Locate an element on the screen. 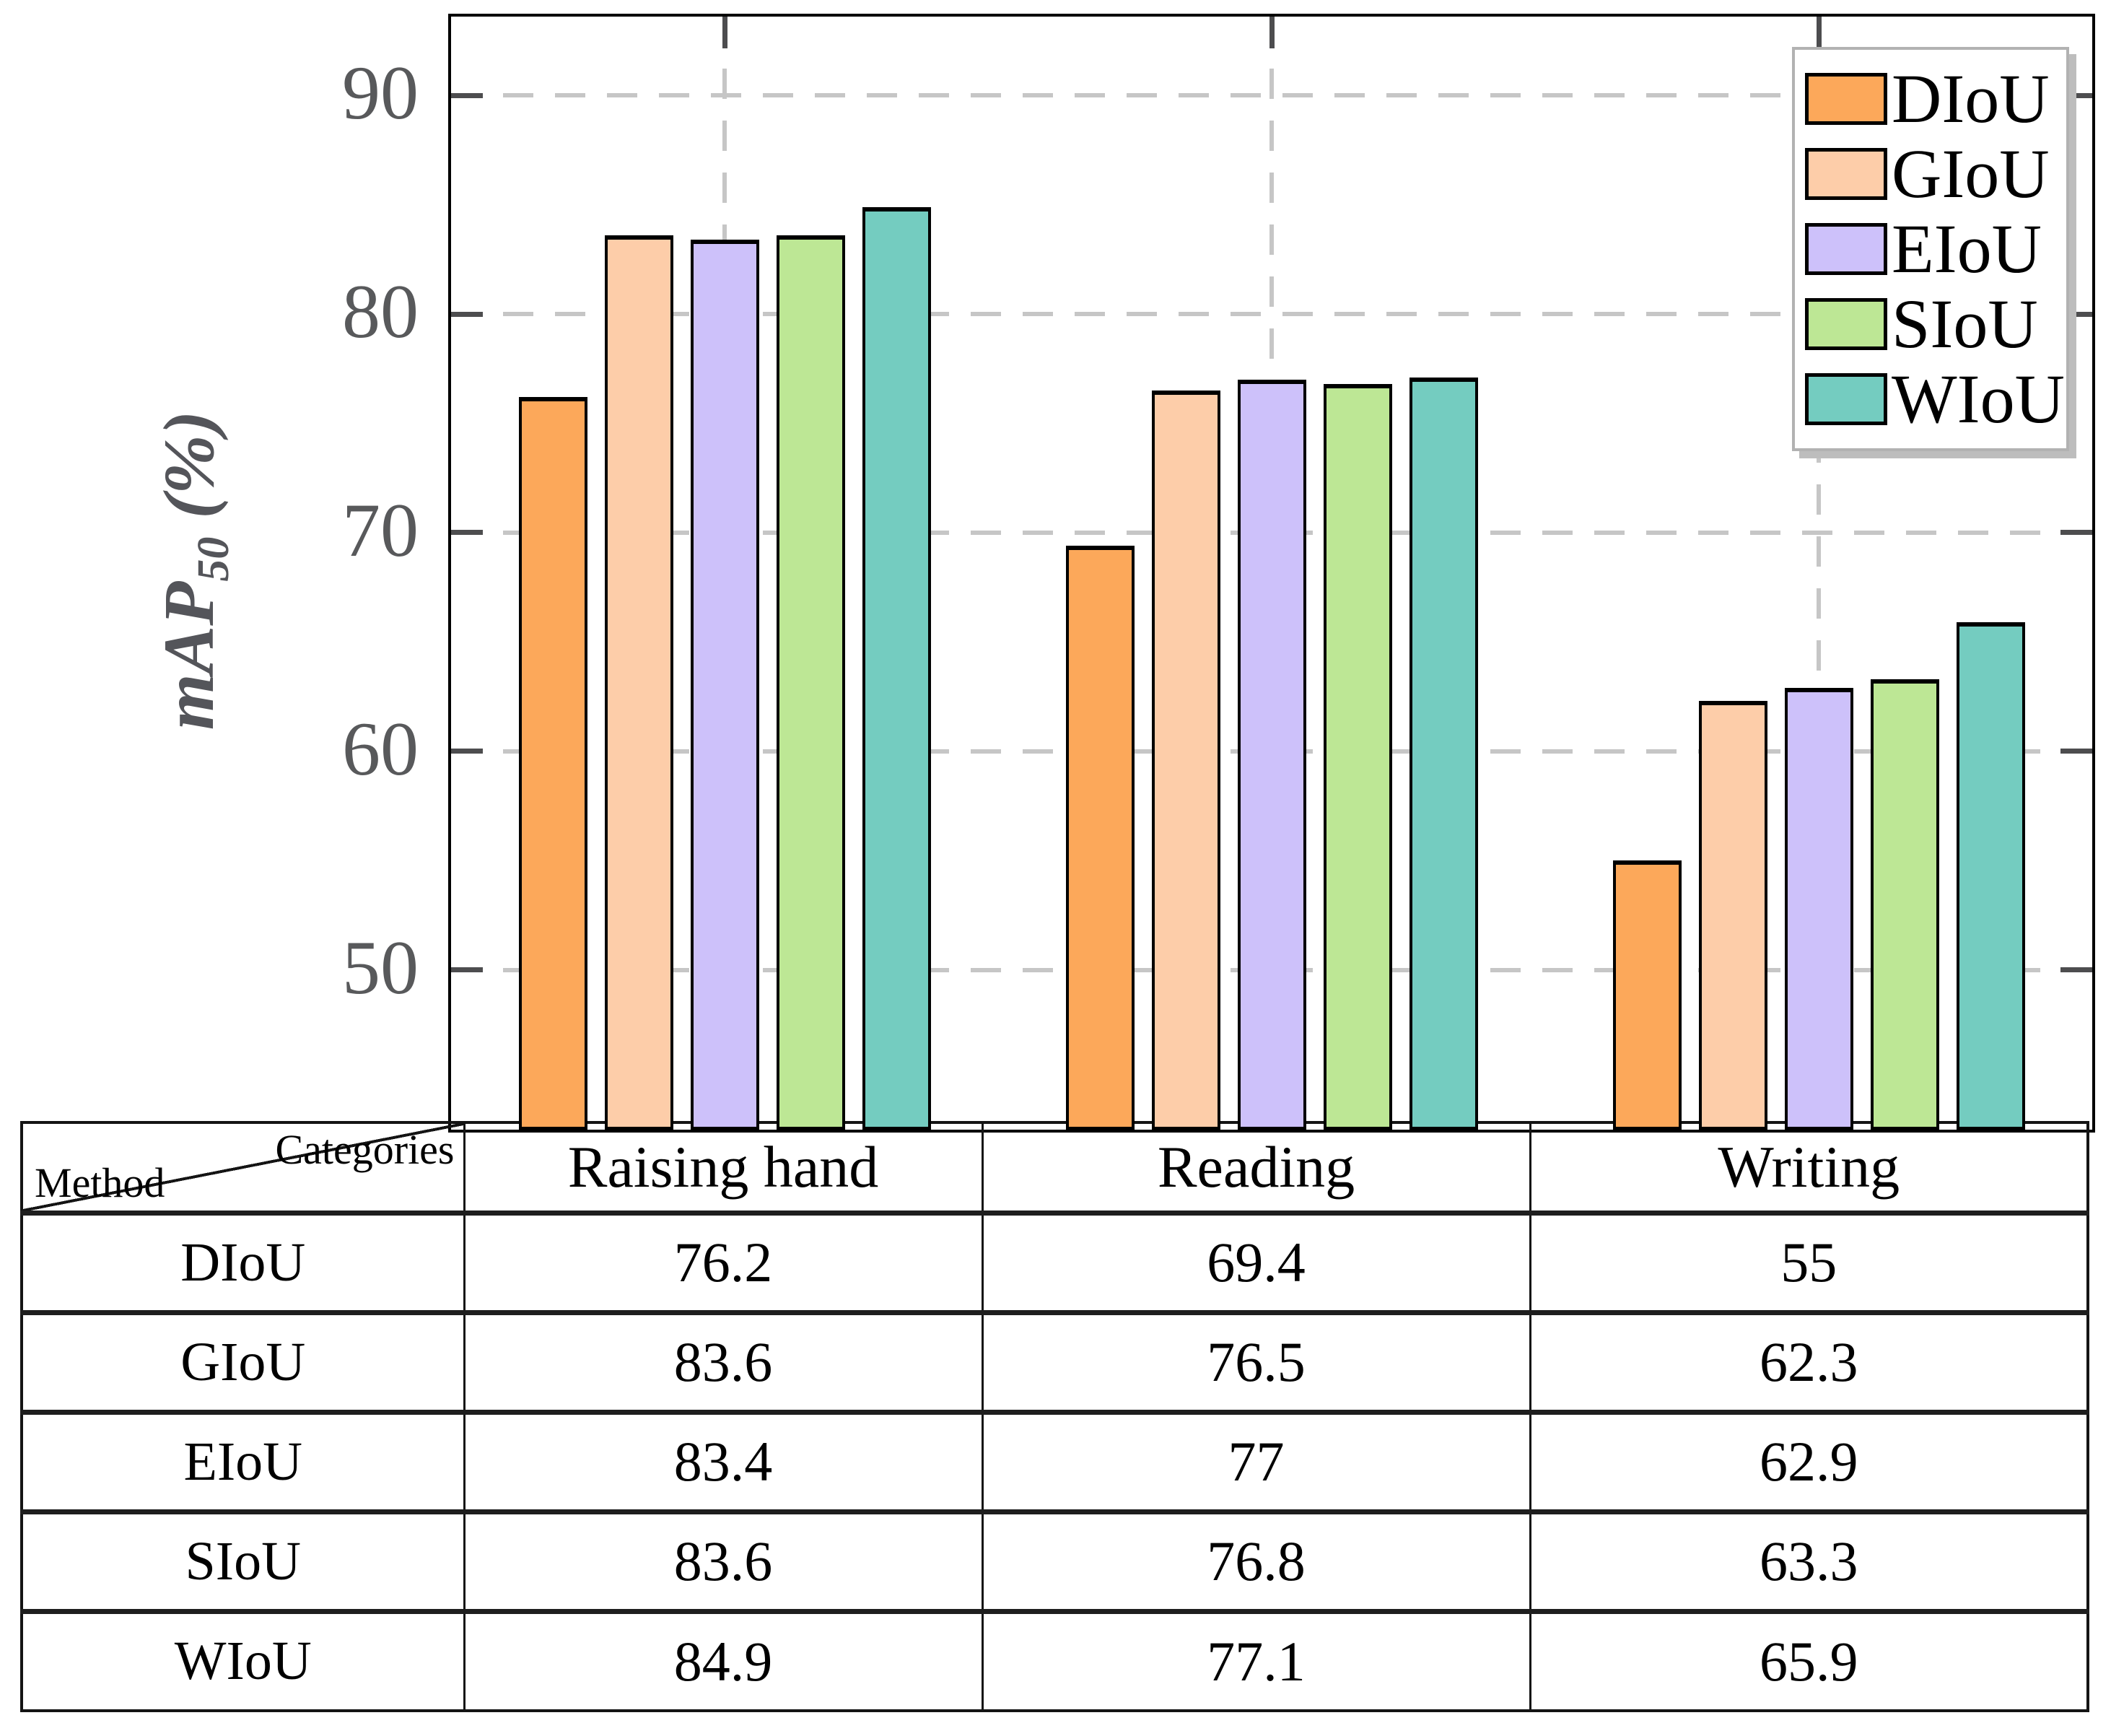 The height and width of the screenshot is (1736, 2111). value-cell: 65.9 is located at coordinates (1808, 1659).